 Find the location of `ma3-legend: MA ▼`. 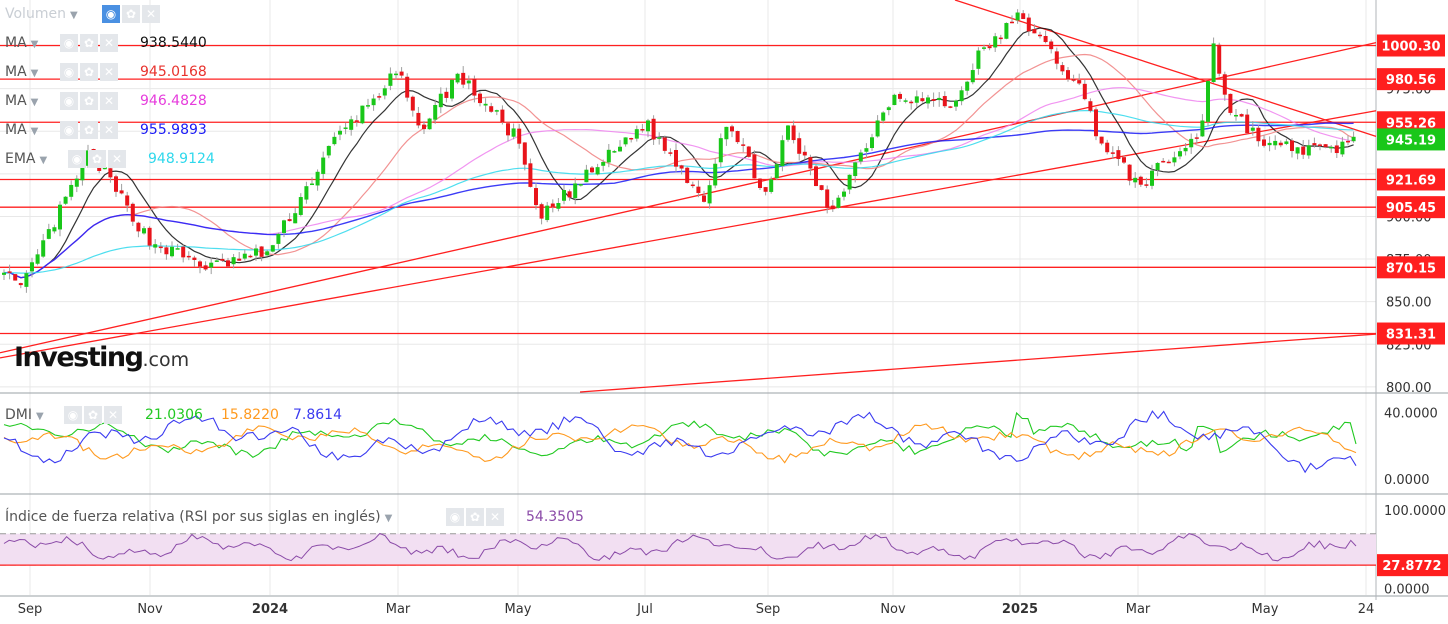

ma3-legend: MA ▼ is located at coordinates (21, 102).